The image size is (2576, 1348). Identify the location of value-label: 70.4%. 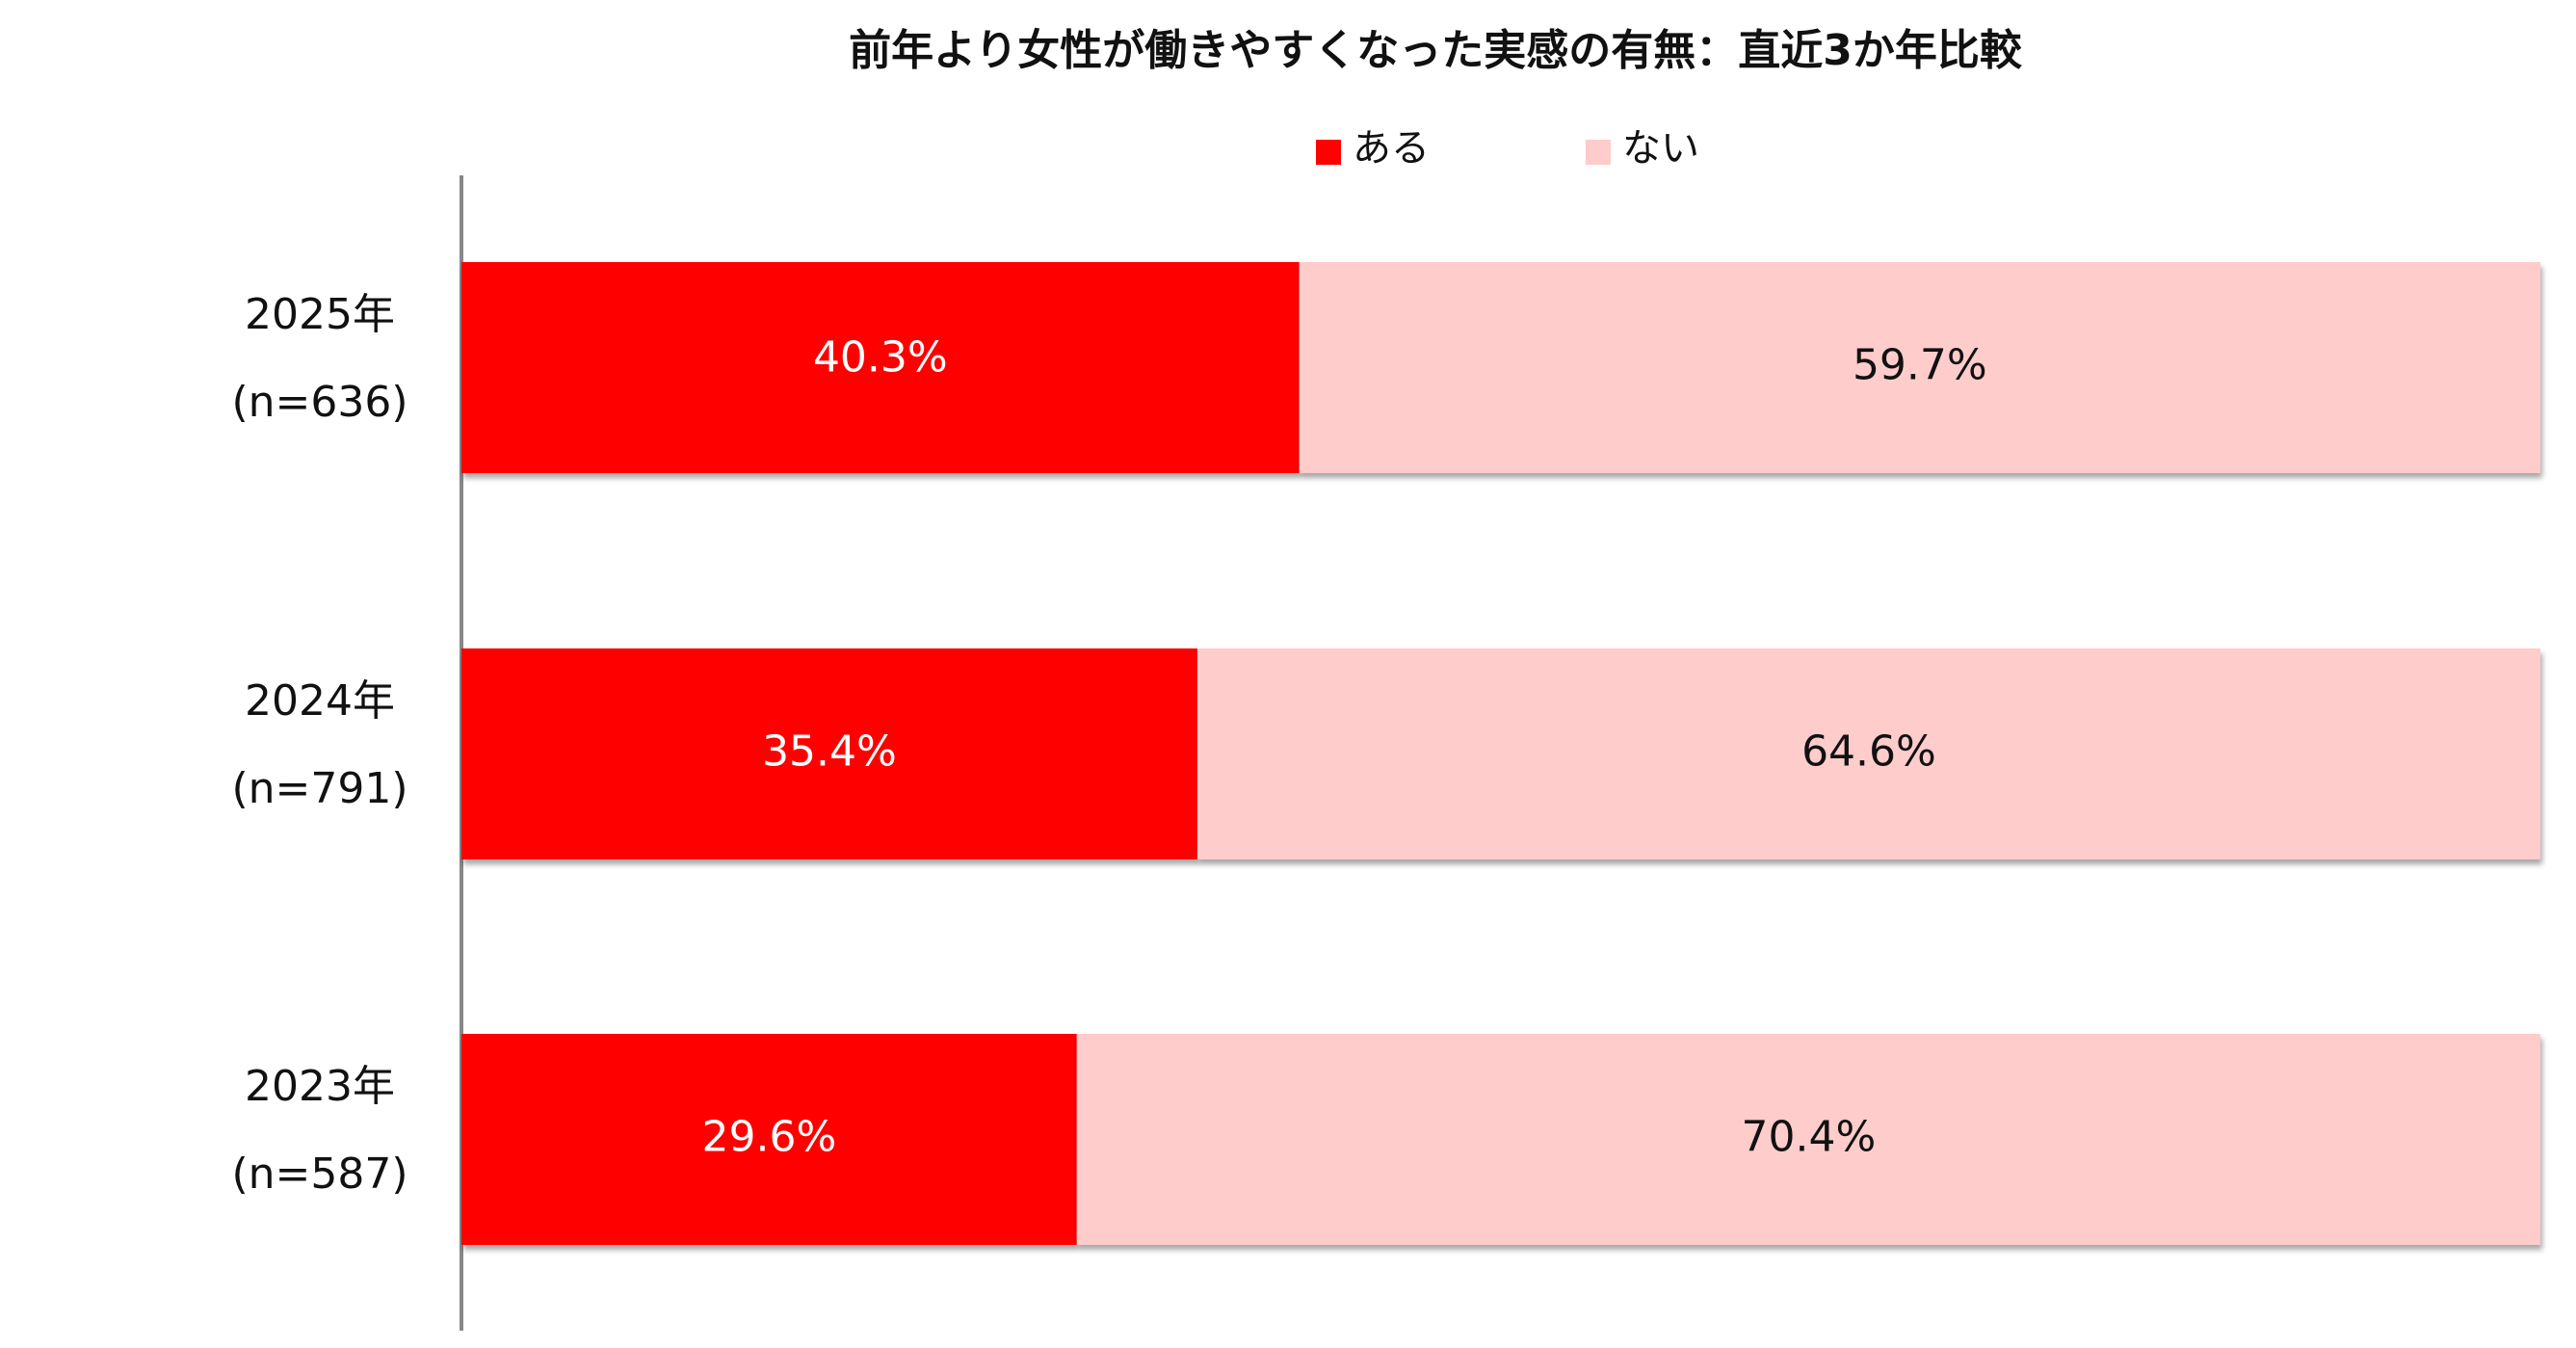
(1809, 1137).